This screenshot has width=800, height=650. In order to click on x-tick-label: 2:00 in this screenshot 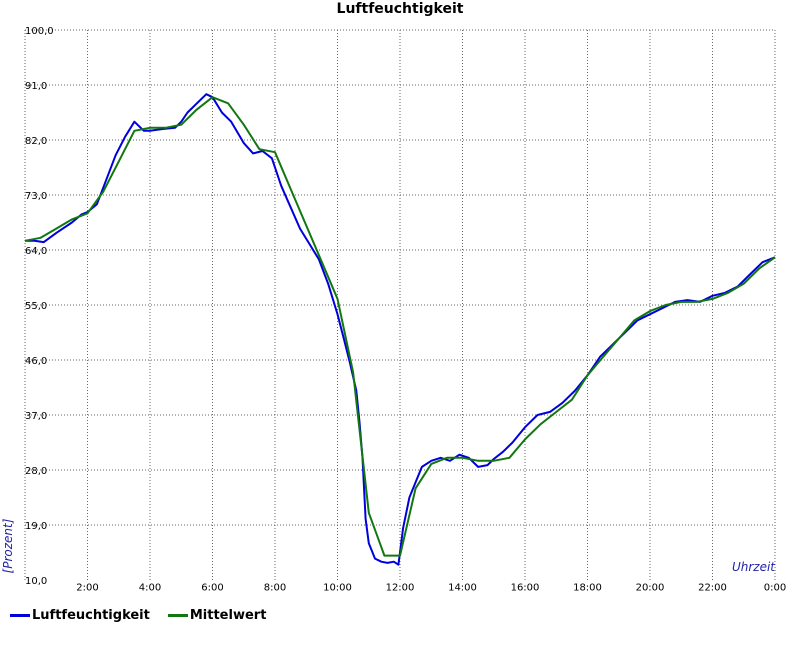, I will do `click(87, 587)`.